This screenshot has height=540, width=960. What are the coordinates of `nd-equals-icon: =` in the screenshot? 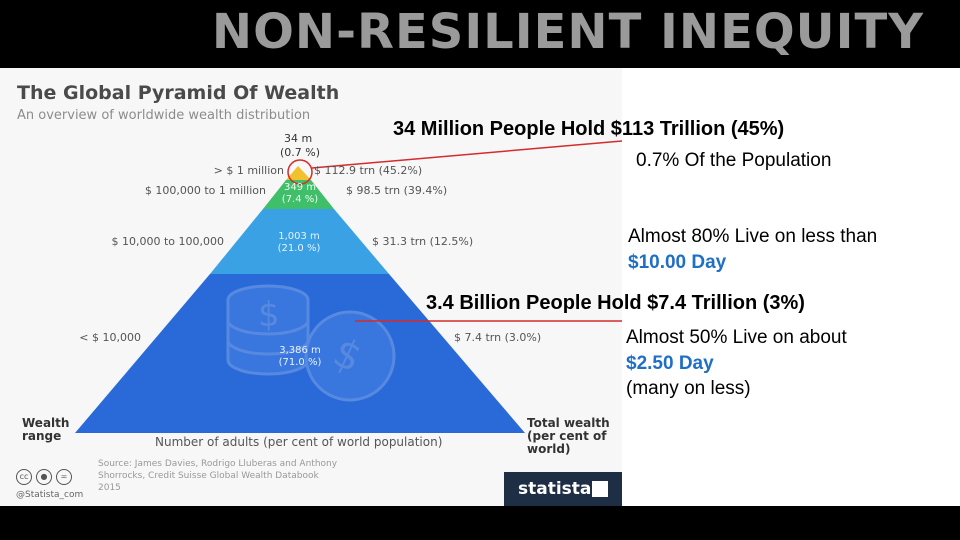 It's located at (64, 477).